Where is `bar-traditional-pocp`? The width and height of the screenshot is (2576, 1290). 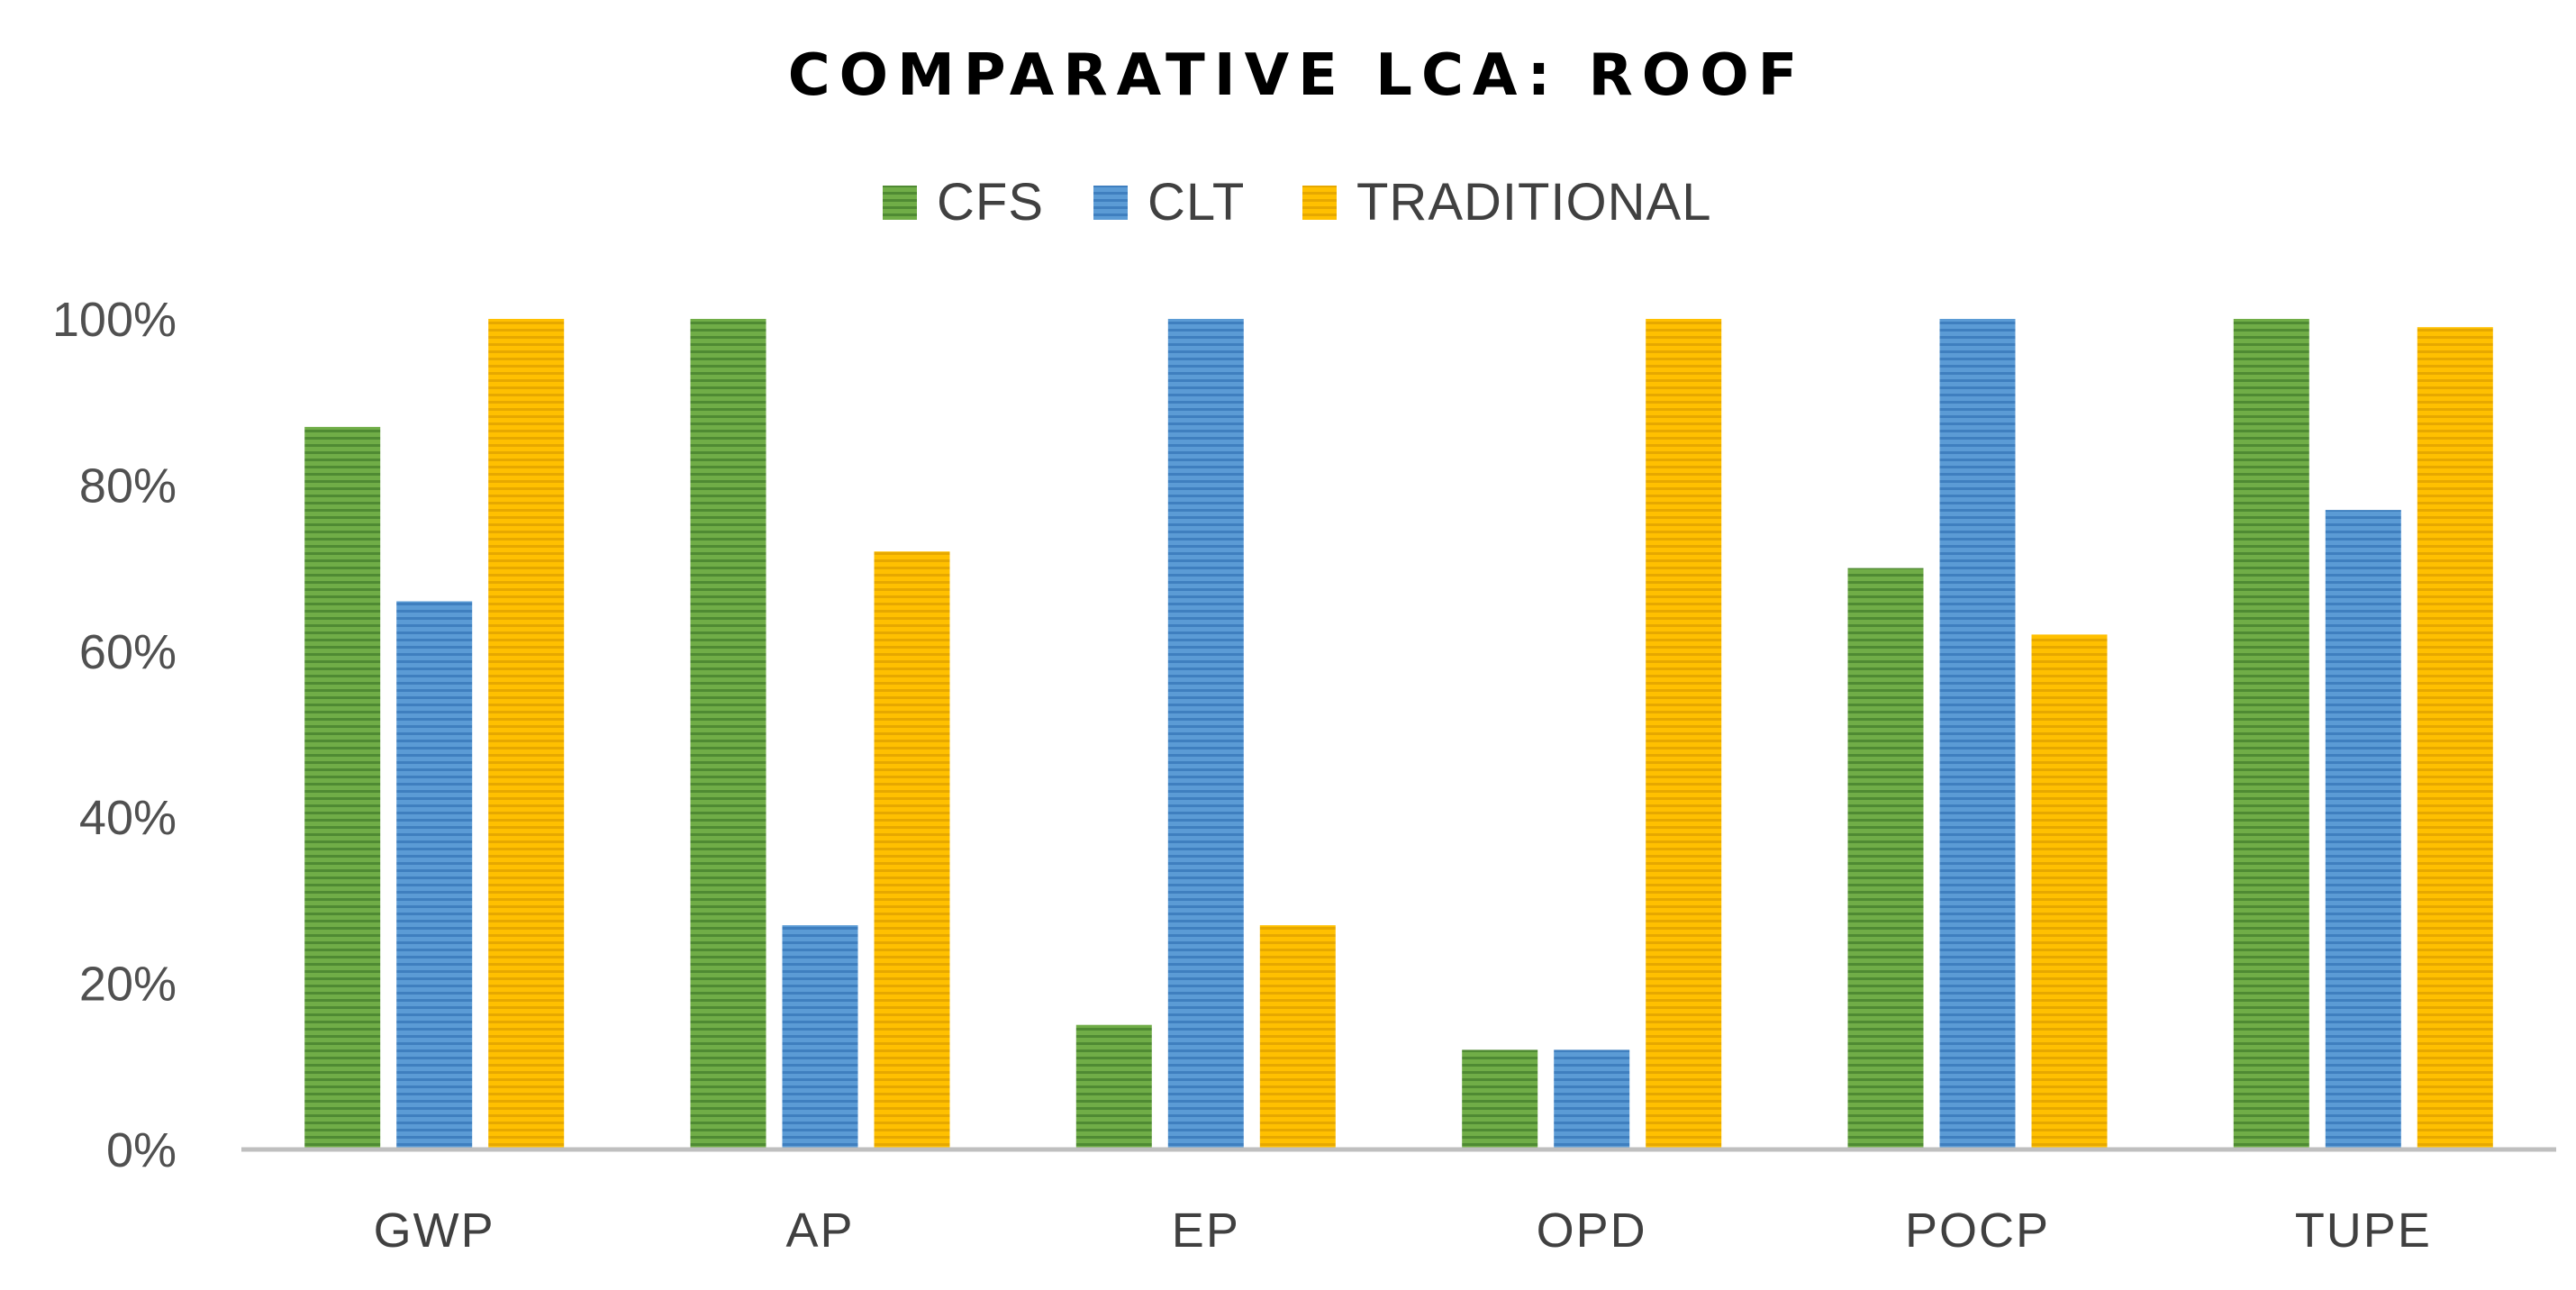
bar-traditional-pocp is located at coordinates (2069, 891).